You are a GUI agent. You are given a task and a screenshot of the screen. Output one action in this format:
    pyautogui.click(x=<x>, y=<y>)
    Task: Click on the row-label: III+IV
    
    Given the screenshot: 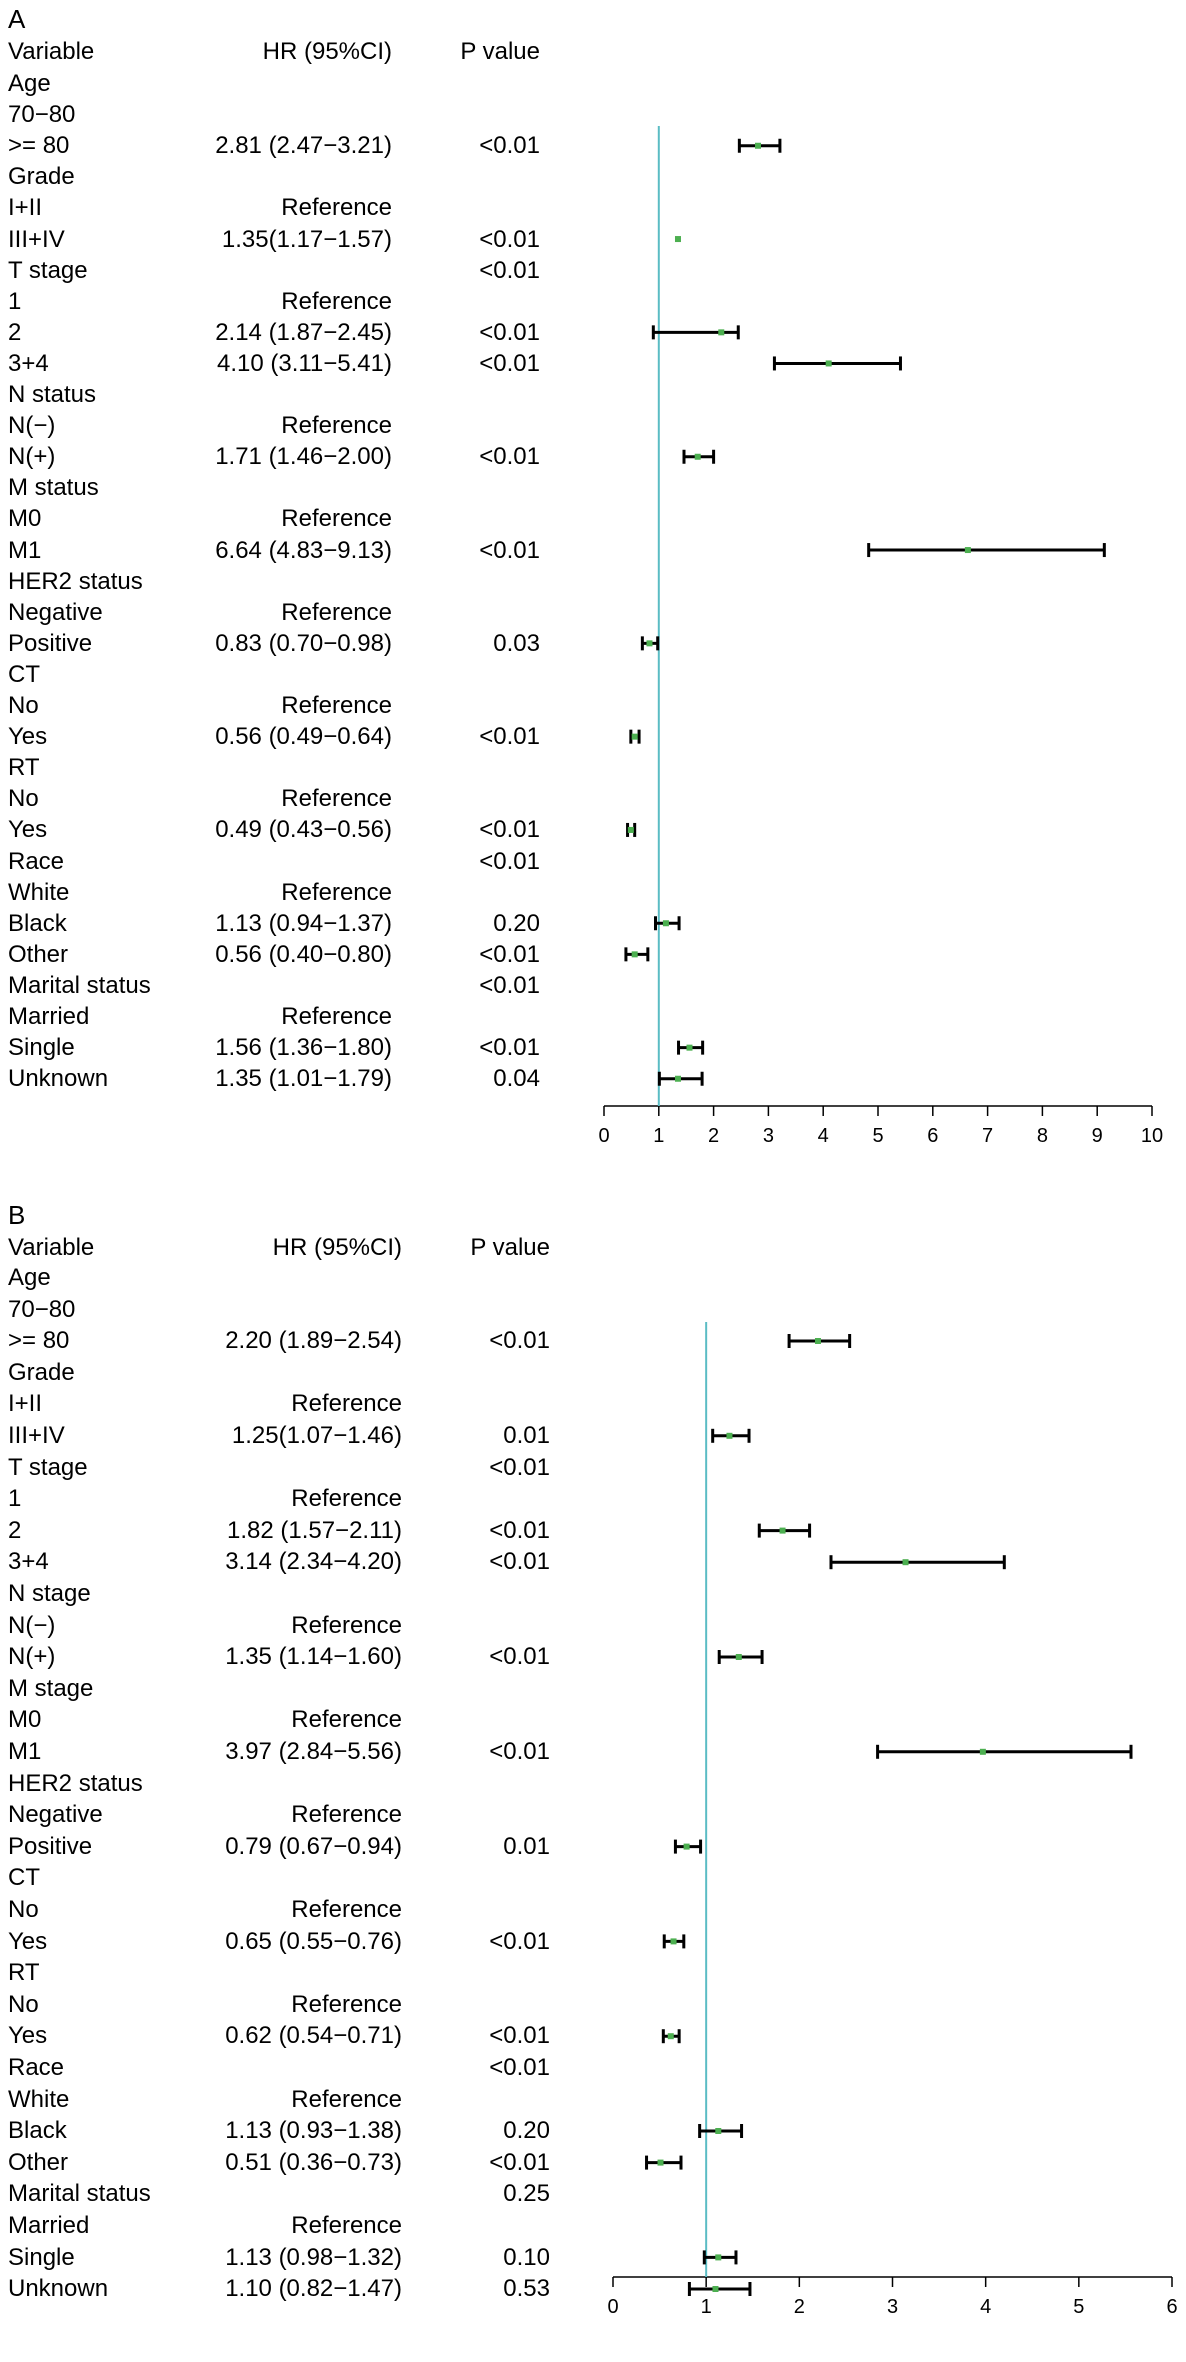 What is the action you would take?
    pyautogui.click(x=36, y=1435)
    